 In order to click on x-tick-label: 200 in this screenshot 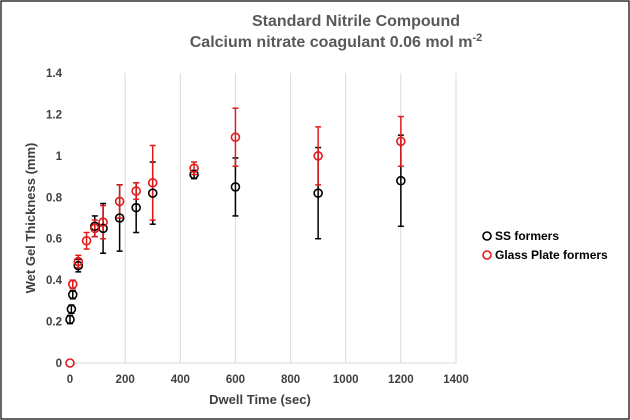, I will do `click(125, 380)`.